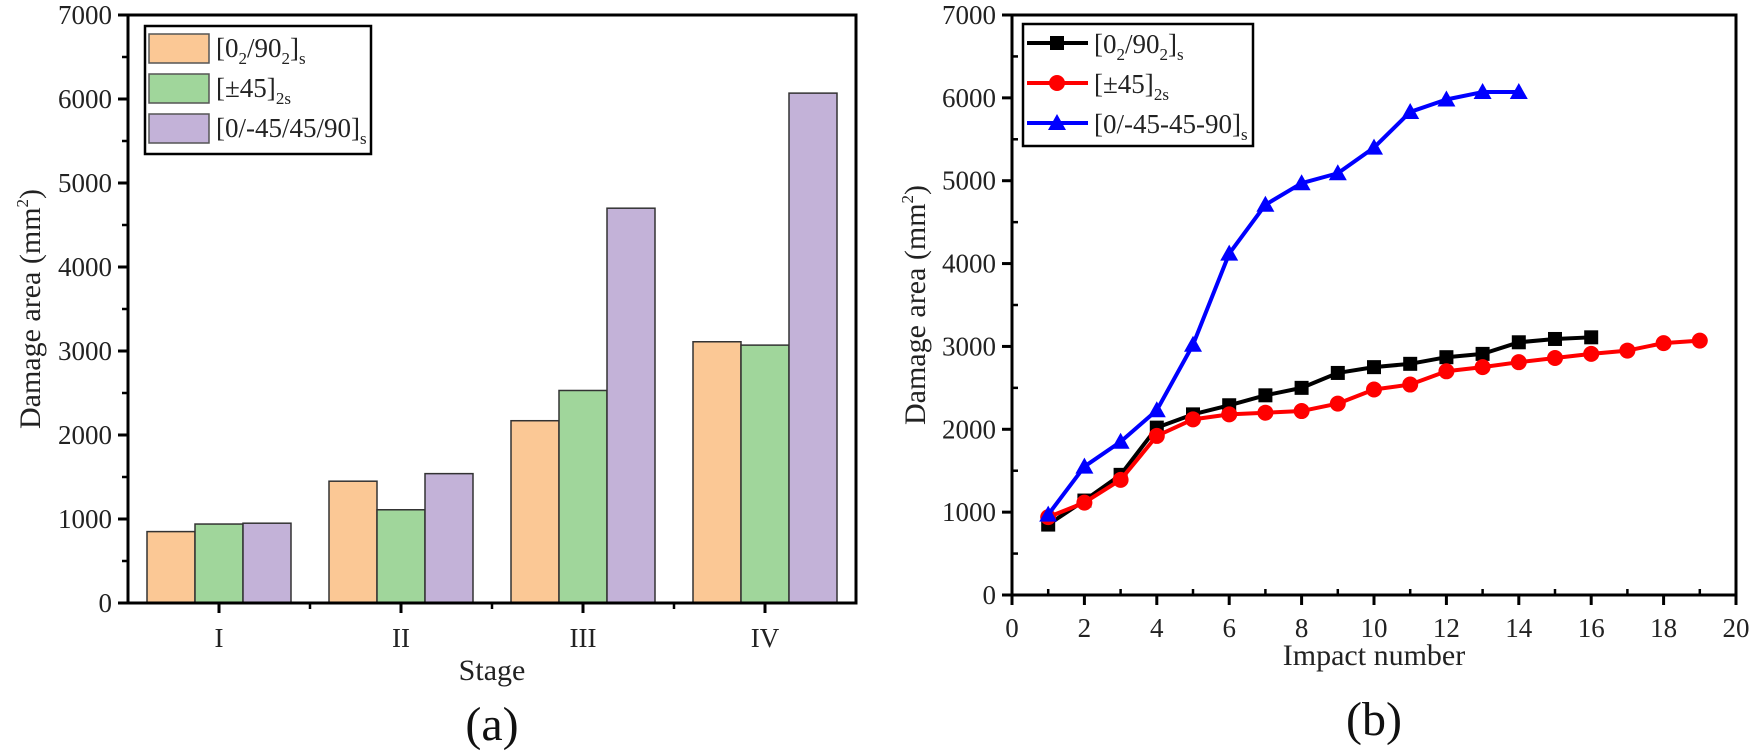 The width and height of the screenshot is (1750, 755). What do you see at coordinates (1085, 628) in the screenshot?
I see `x-tick-label: 2` at bounding box center [1085, 628].